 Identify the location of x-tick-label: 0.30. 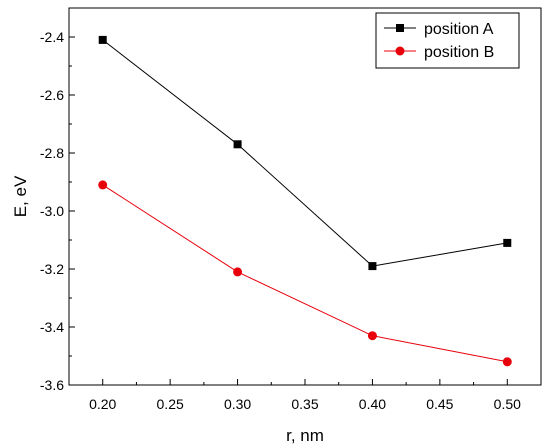
(237, 404).